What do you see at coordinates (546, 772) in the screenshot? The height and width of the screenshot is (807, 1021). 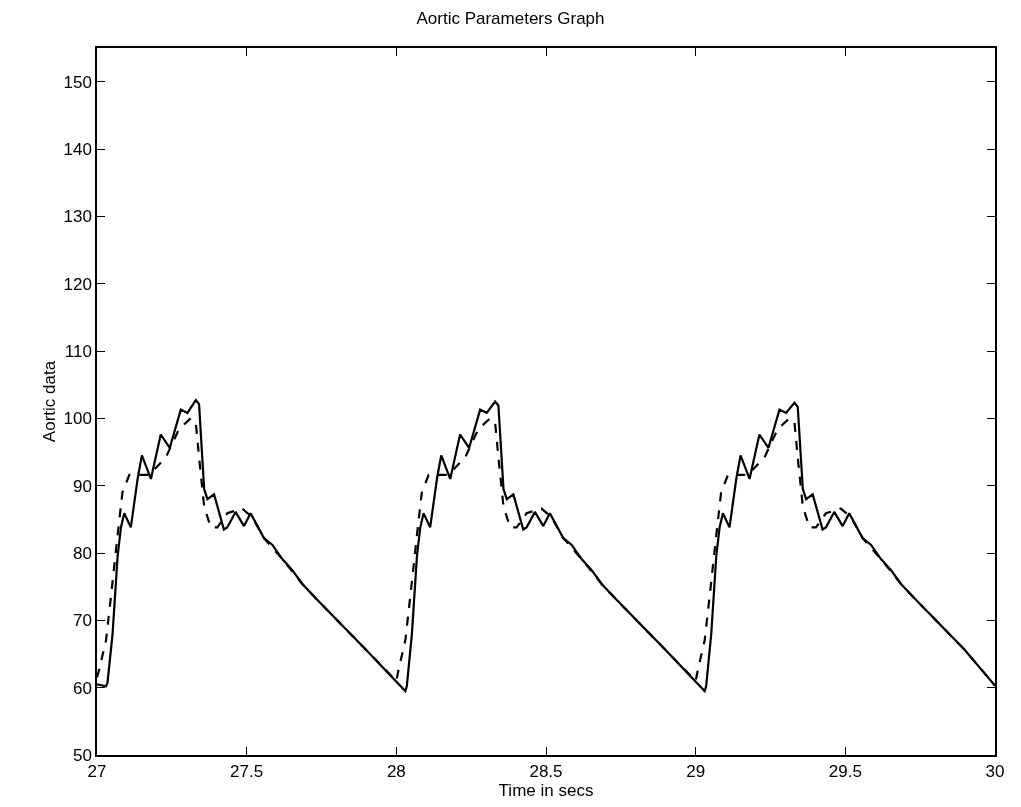 I see `x-tick-label: 28.5` at bounding box center [546, 772].